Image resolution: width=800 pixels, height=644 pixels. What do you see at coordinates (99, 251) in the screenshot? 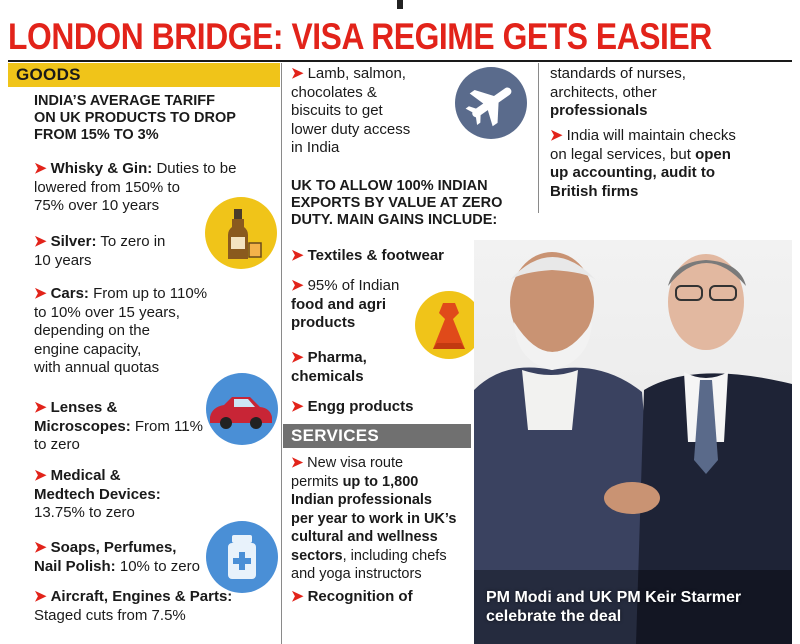
I see `goods-item-silver: ➤ Silver: To zero in 10 years` at bounding box center [99, 251].